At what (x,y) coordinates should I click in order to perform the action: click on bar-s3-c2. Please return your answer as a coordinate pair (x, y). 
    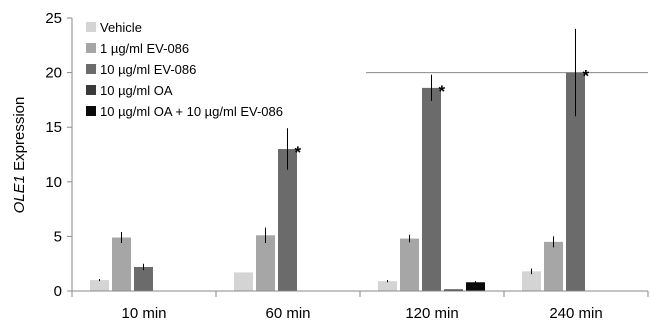
    Looking at the image, I should click on (453, 290).